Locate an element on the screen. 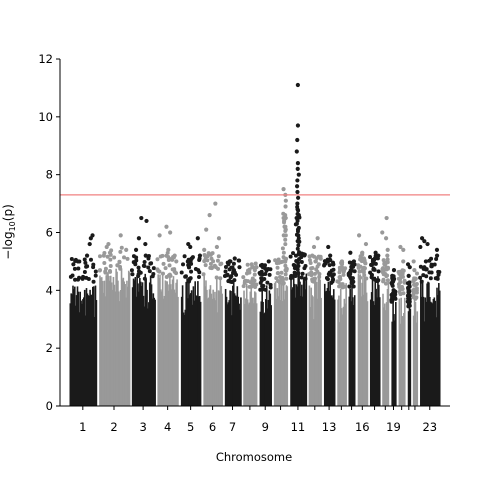 This screenshot has width=480, height=480. y-axis-label: −log10(p) is located at coordinates (9, 232).